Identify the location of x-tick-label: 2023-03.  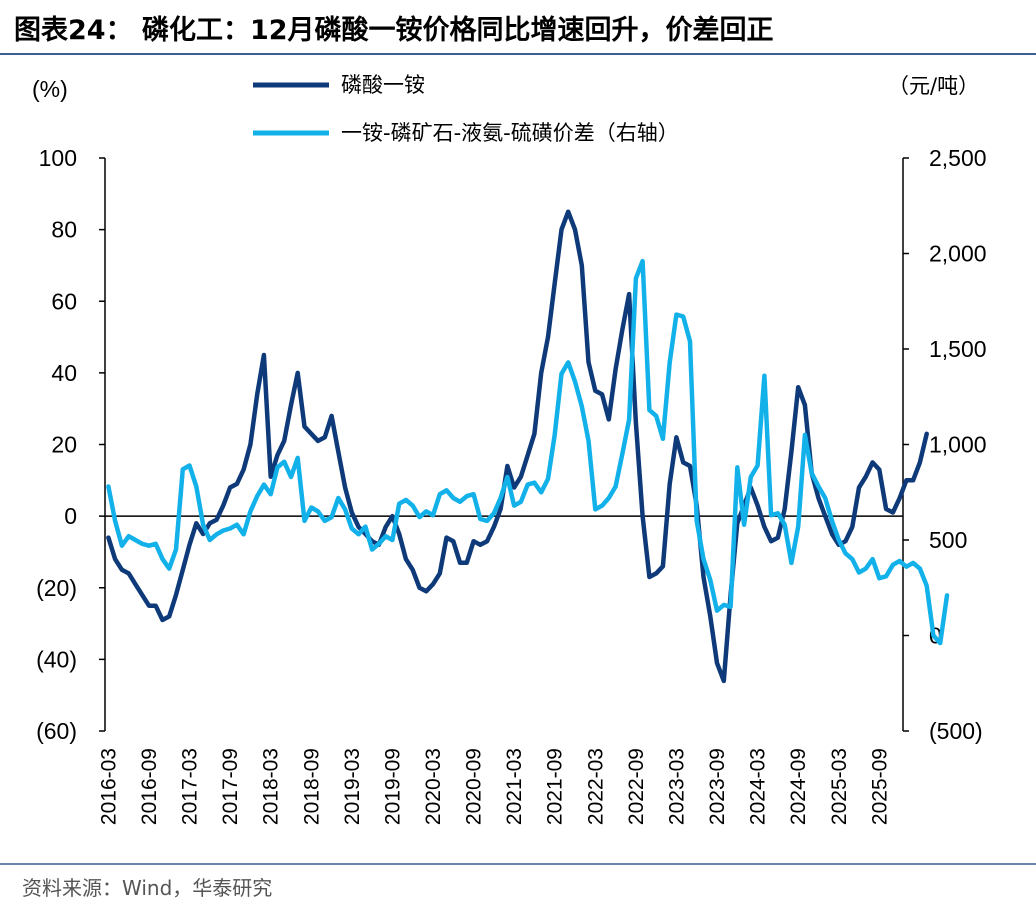
(676, 786).